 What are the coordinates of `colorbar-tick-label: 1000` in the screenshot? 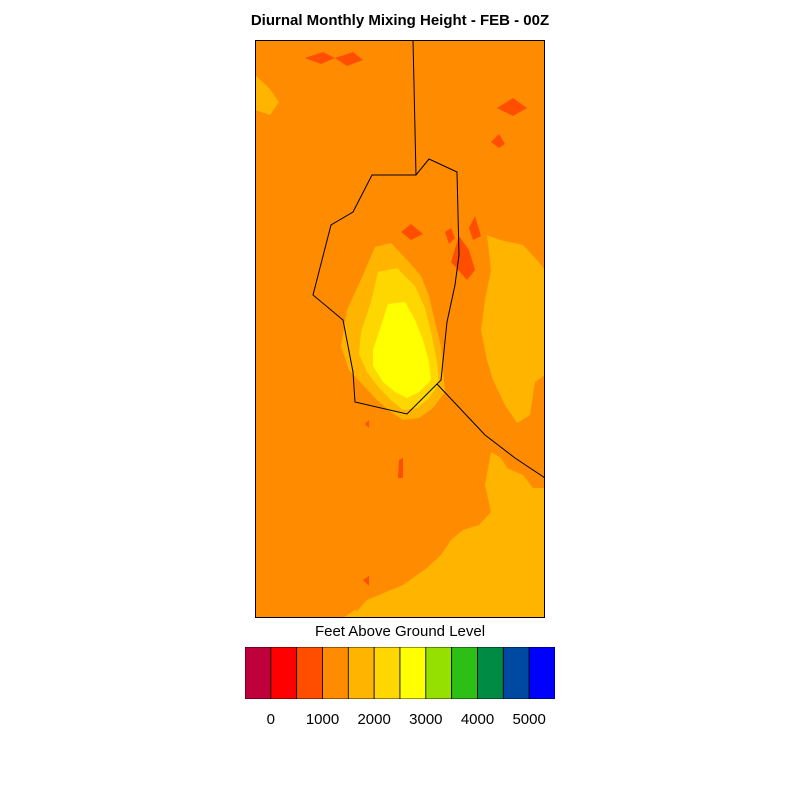 It's located at (322, 719).